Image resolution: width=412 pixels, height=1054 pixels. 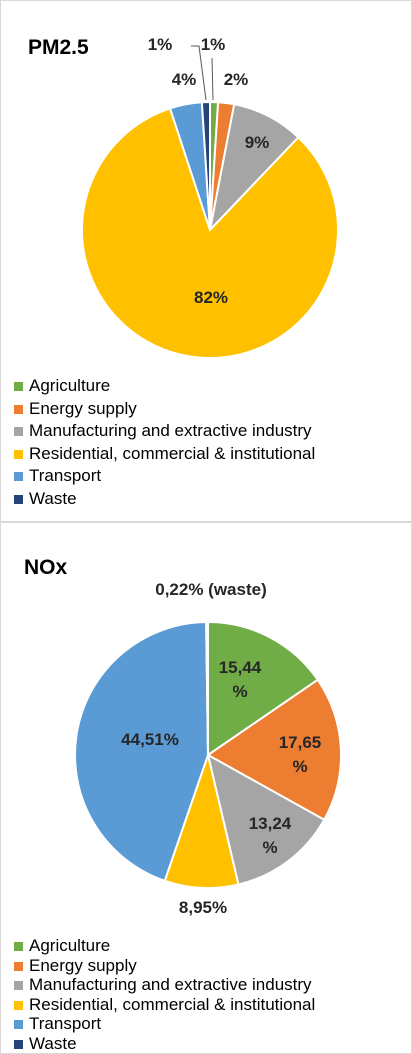 What do you see at coordinates (46, 567) in the screenshot?
I see `chart-title: NOx` at bounding box center [46, 567].